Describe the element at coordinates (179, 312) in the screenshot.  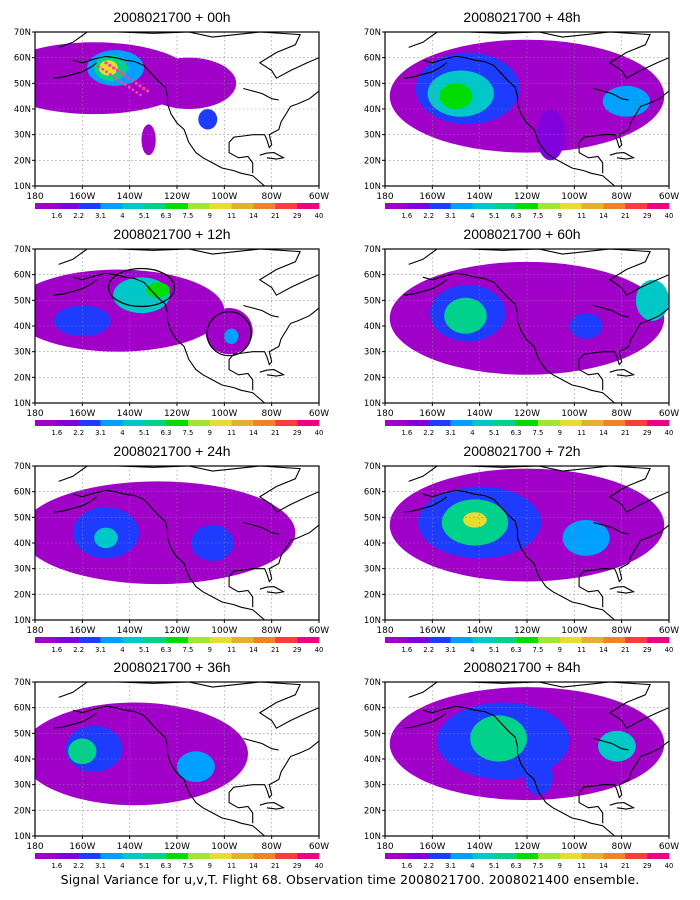
I see `highlight-circles` at that location.